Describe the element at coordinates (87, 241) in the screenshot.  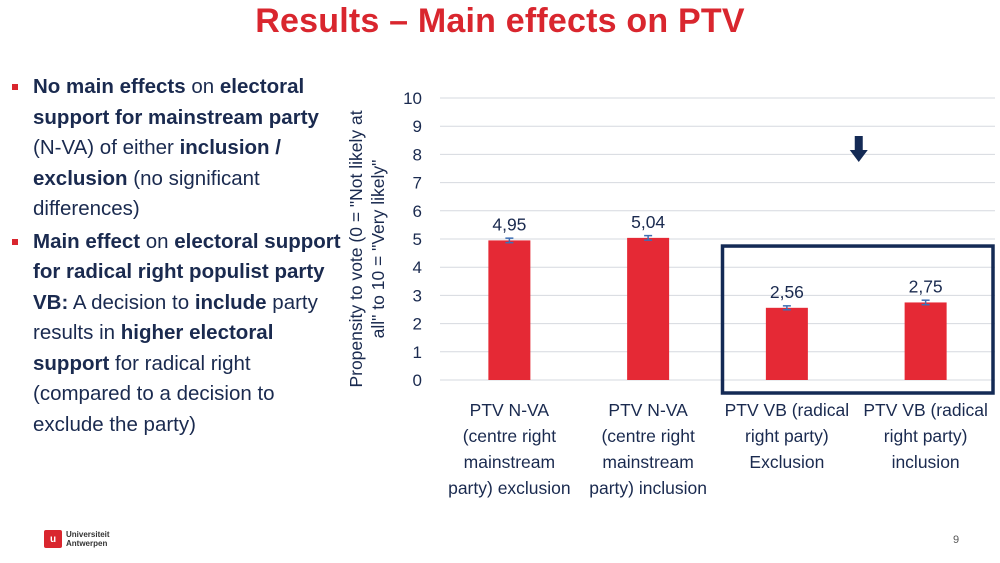
I see `bullet-text-segment: Main effect` at that location.